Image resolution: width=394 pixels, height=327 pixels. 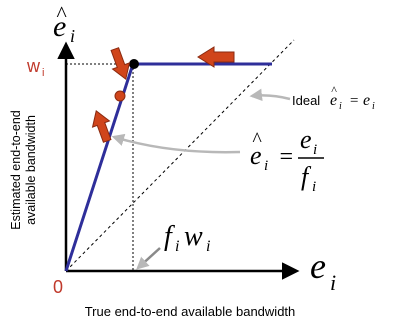 What do you see at coordinates (120, 64) in the screenshot?
I see `move-down-arrow` at bounding box center [120, 64].